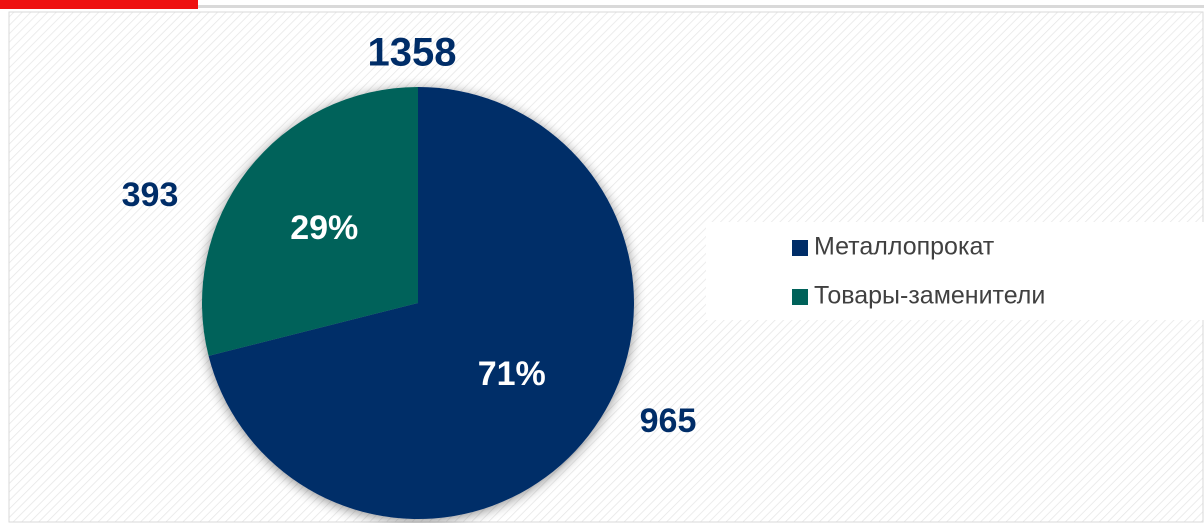 The height and width of the screenshot is (523, 1204). Describe the element at coordinates (412, 53) in the screenshot. I see `total-label: 1358` at that location.